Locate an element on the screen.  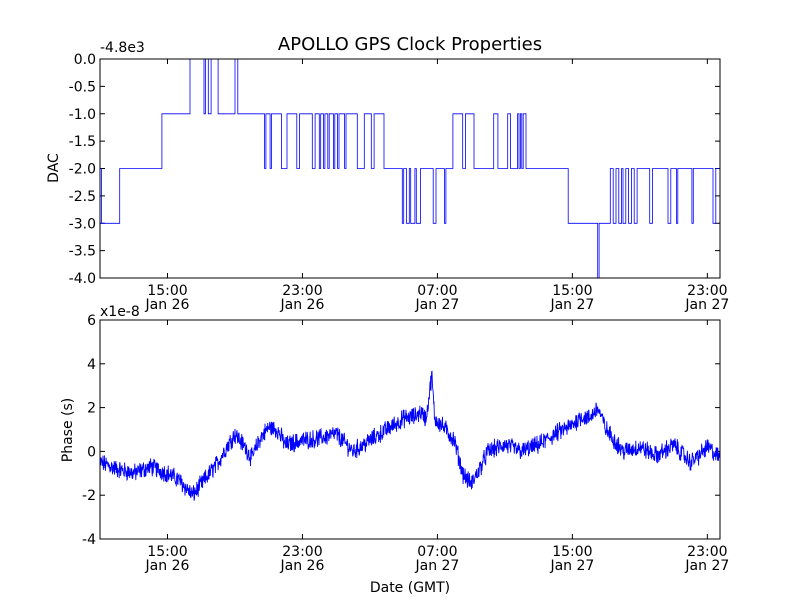
dac-offset-label: -4.8e3 is located at coordinates (122, 48).